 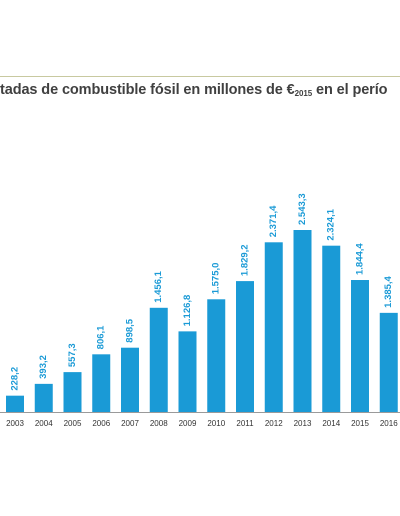 I want to click on bar-2004, so click(x=43, y=397).